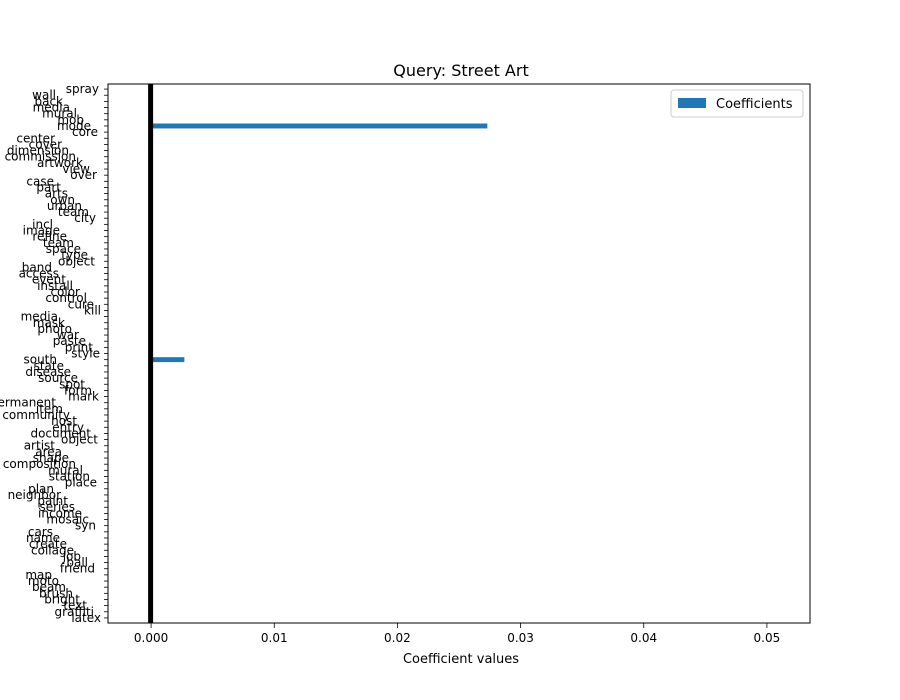 This screenshot has height=700, width=900. What do you see at coordinates (86, 618) in the screenshot?
I see `y-tick-label: latex` at bounding box center [86, 618].